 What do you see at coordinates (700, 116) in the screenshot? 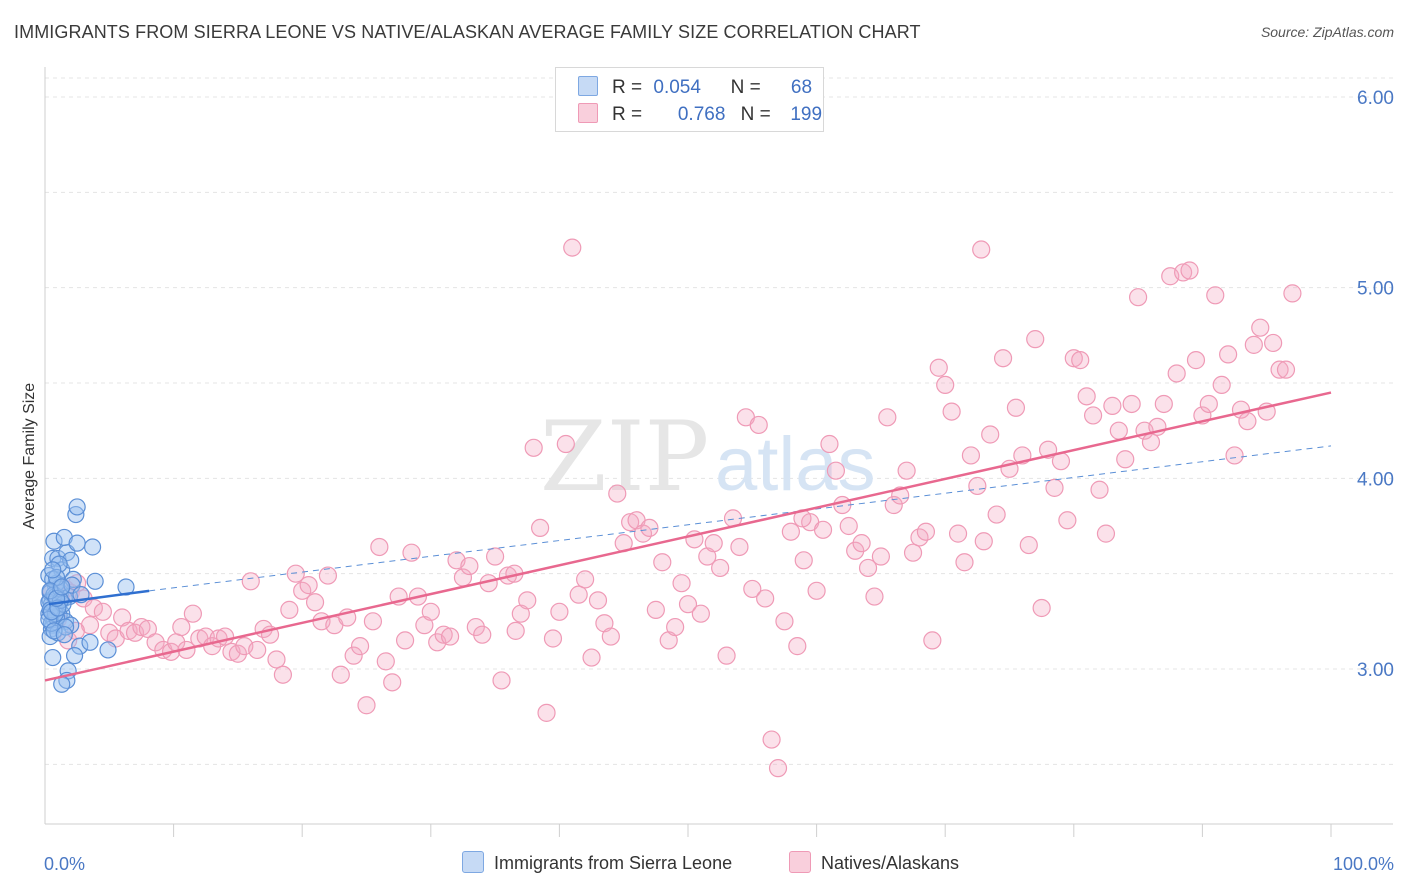
I see `legend-row-natives: R = 0.768 N = 199` at bounding box center [700, 116].